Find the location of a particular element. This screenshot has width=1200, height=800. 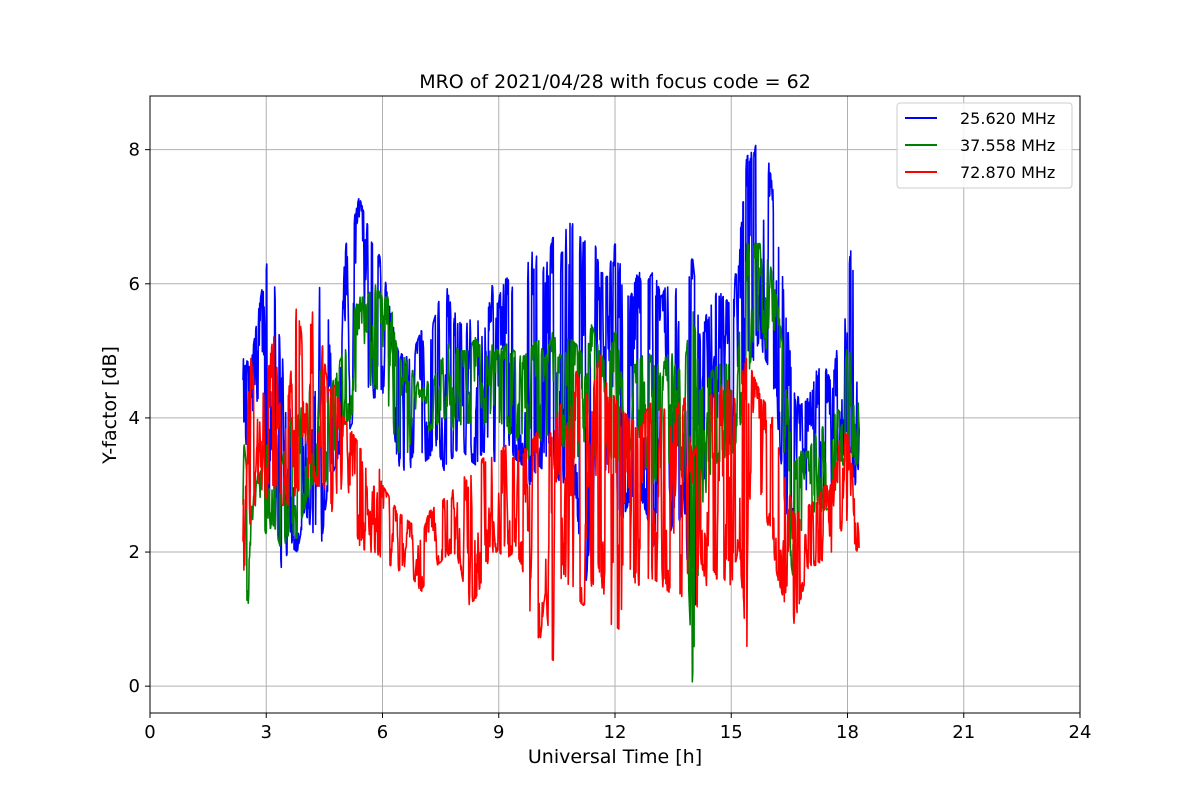

x-tick-label: 0 is located at coordinates (149, 732).